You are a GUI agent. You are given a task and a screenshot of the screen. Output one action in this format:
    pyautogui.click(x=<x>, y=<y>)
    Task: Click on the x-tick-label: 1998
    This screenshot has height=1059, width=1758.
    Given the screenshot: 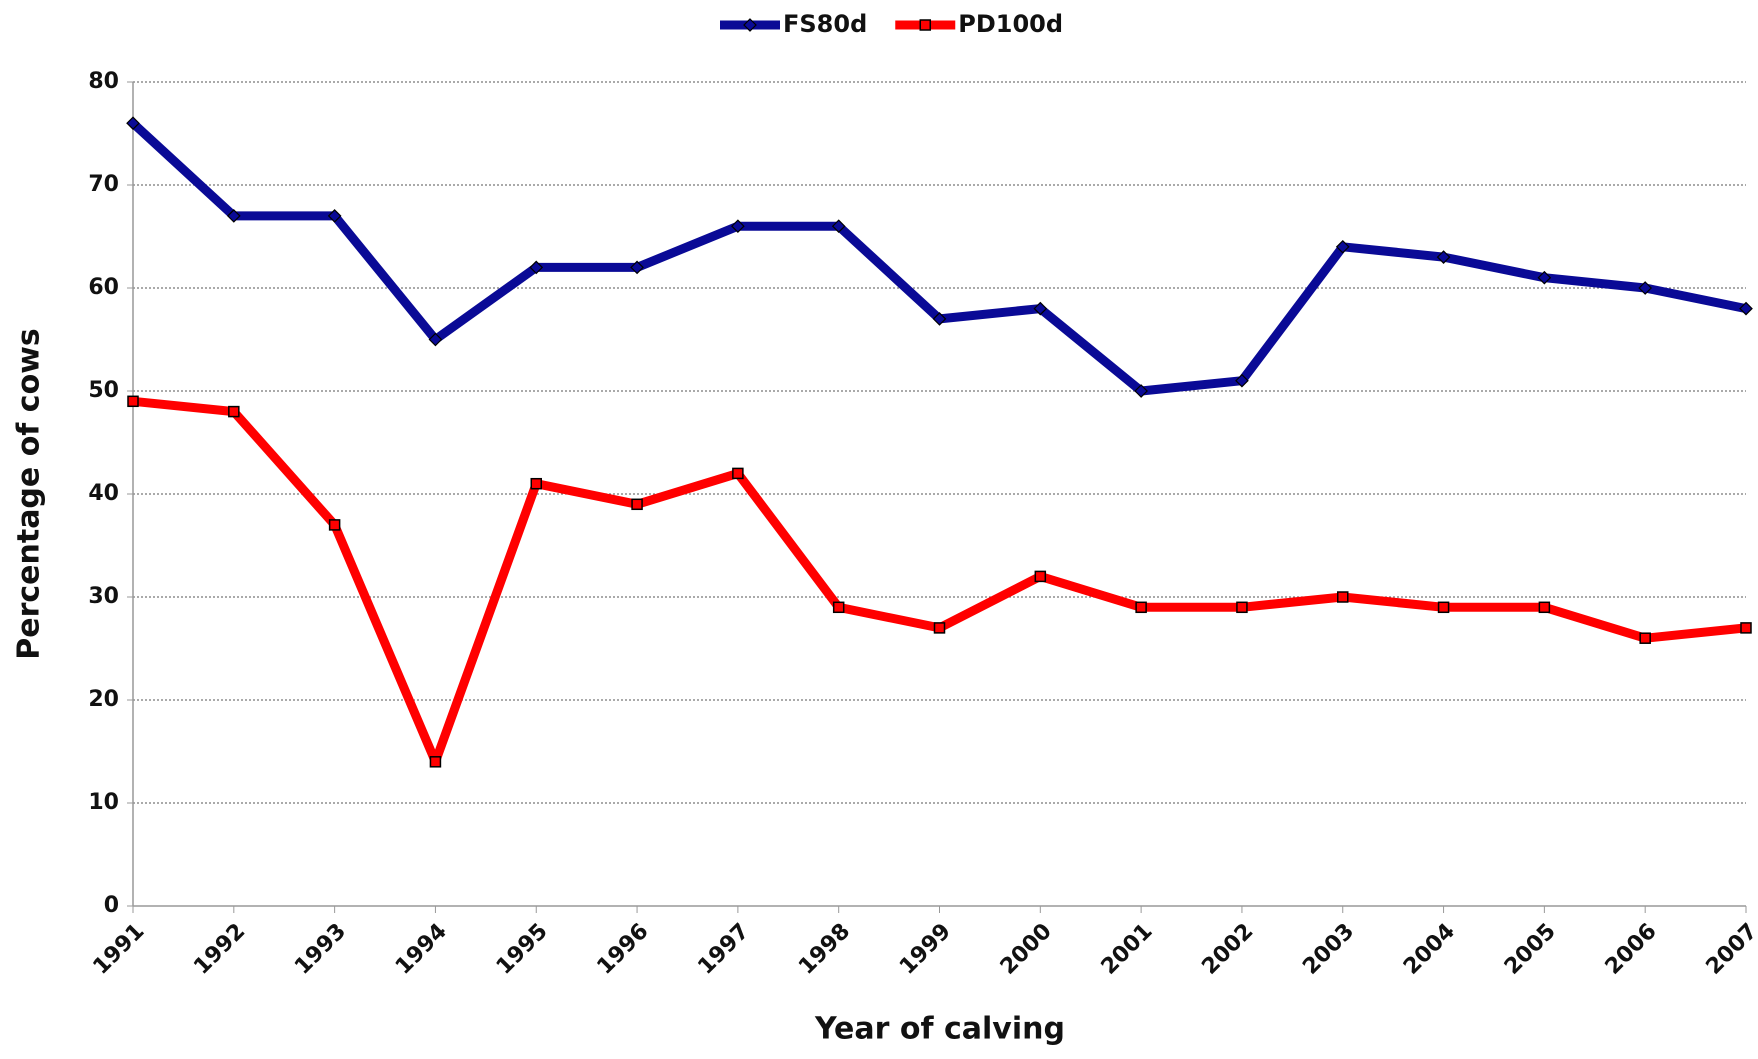 What is the action you would take?
    pyautogui.click(x=824, y=949)
    